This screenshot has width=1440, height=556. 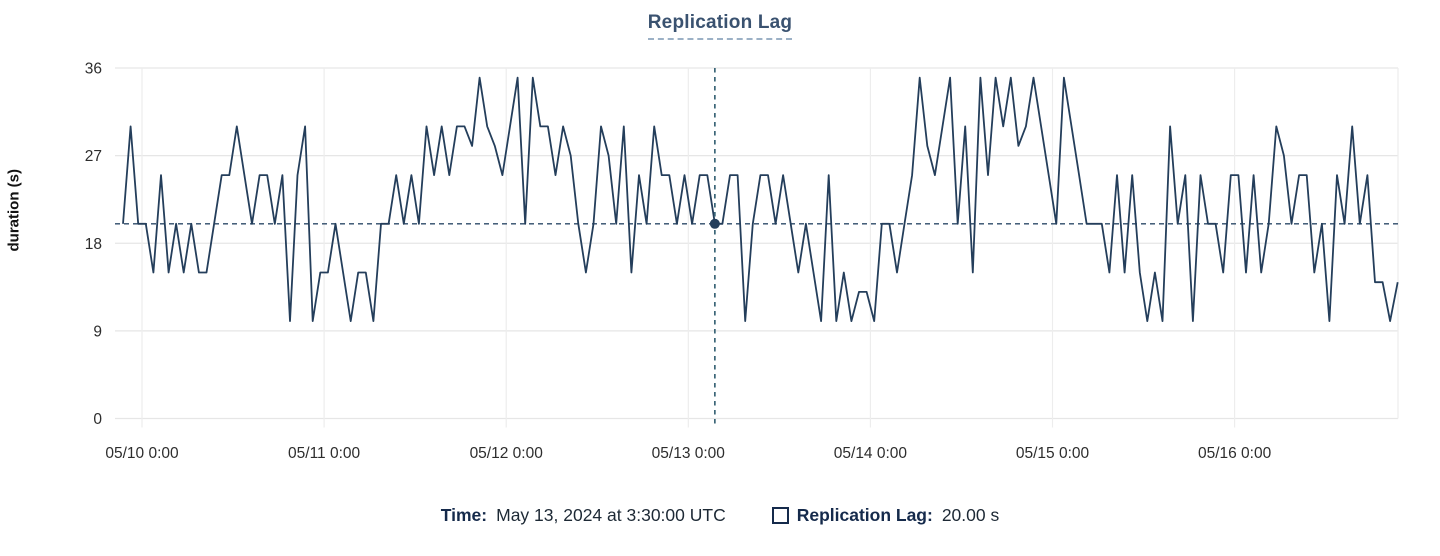 I want to click on chart-title: Replication Lag, so click(x=720, y=26).